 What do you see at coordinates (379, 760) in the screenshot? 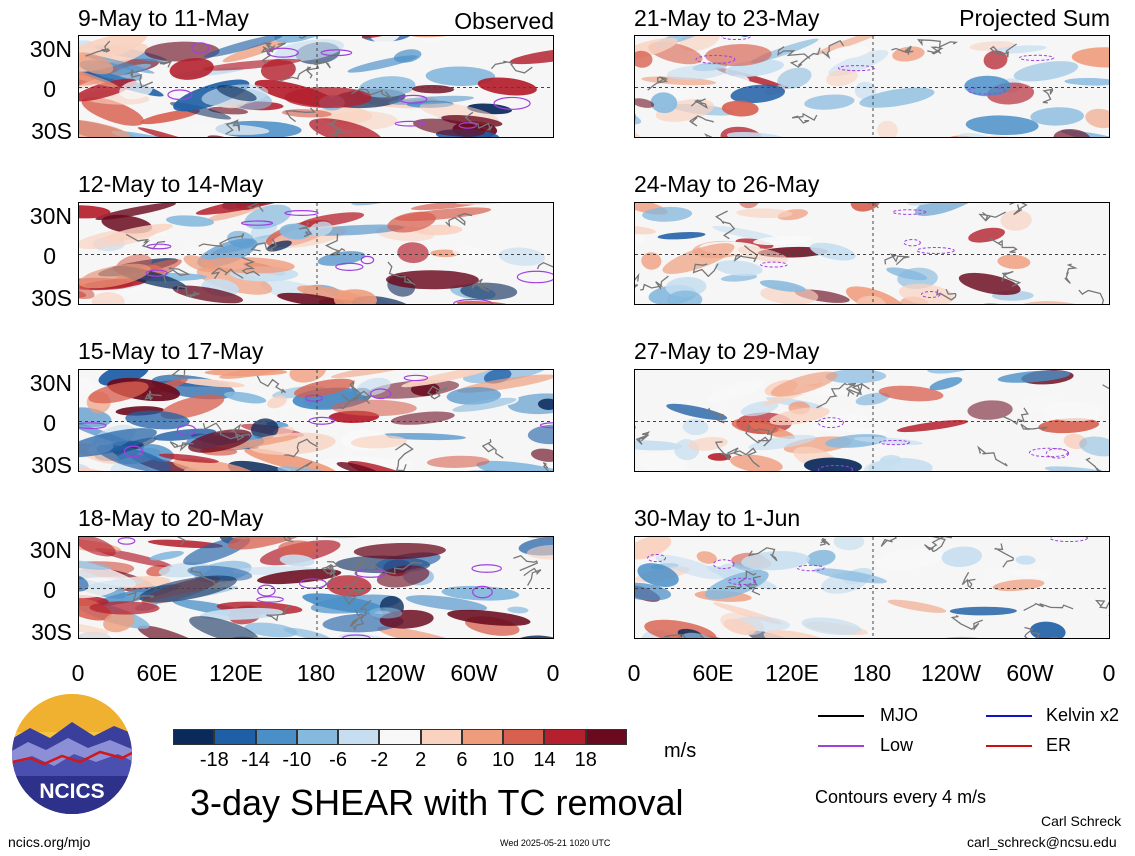
I see `colorbar-tick-label: -2` at bounding box center [379, 760].